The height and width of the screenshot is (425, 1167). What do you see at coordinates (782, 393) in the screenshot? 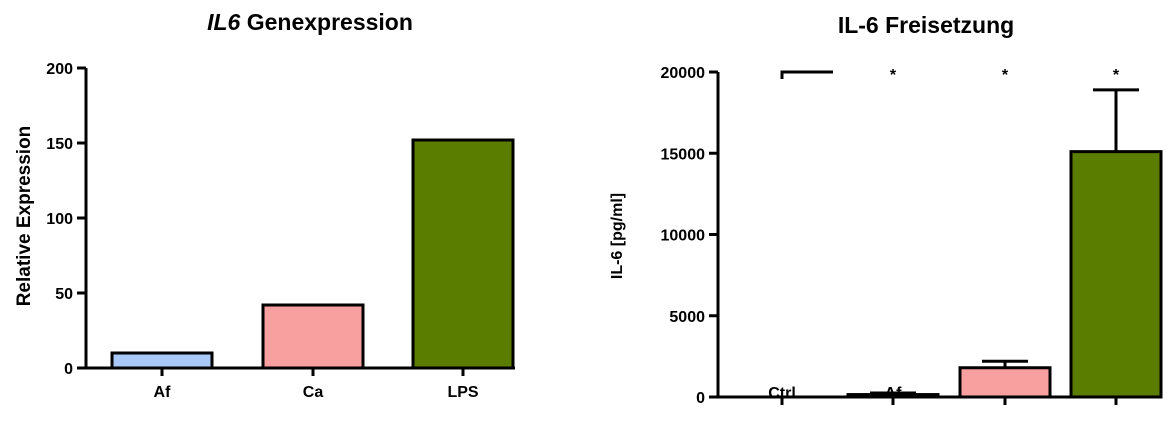
I see `chart2-x-tick-label: Ctrl` at bounding box center [782, 393].